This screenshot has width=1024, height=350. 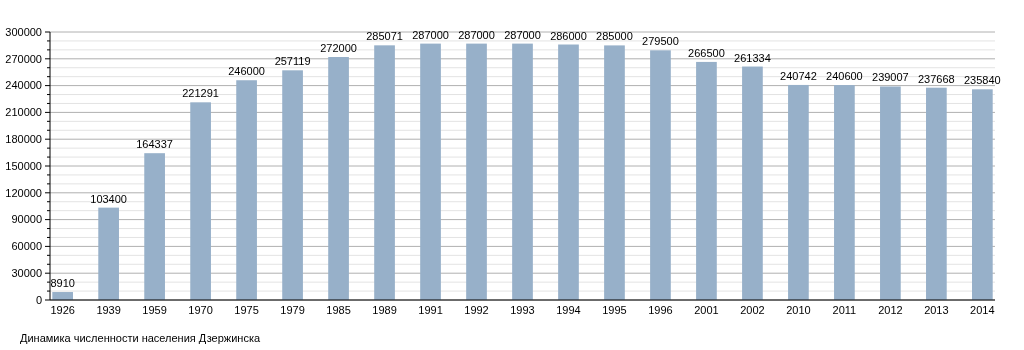 What do you see at coordinates (23, 58) in the screenshot?
I see `y-tick-label: 270000` at bounding box center [23, 58].